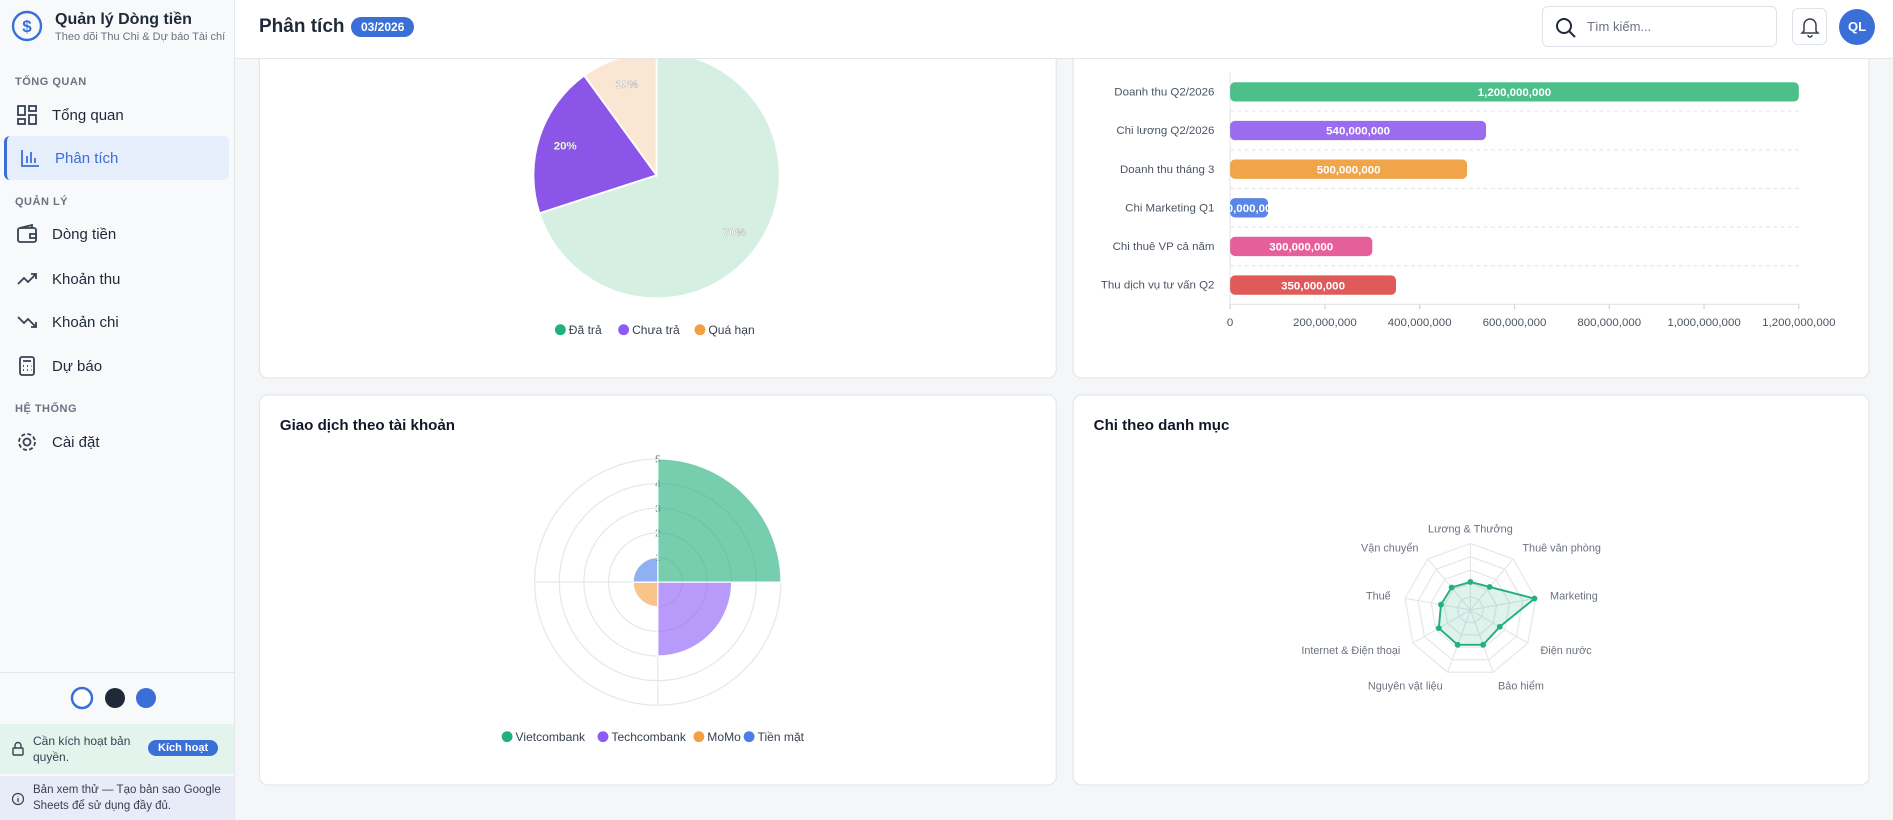  Describe the element at coordinates (82, 749) in the screenshot. I see `license-text: Cần kích hoạt bản quyền.` at that location.